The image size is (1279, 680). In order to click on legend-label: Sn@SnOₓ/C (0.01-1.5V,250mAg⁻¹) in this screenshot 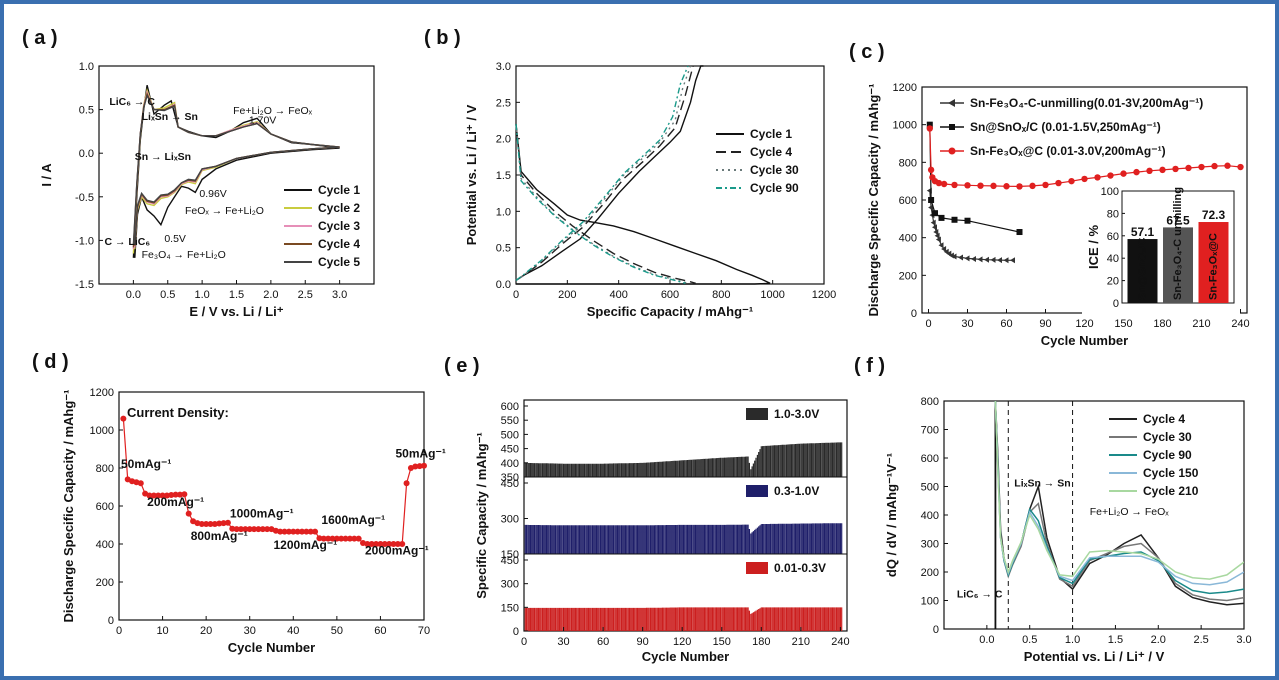, I will do `click(1065, 127)`.